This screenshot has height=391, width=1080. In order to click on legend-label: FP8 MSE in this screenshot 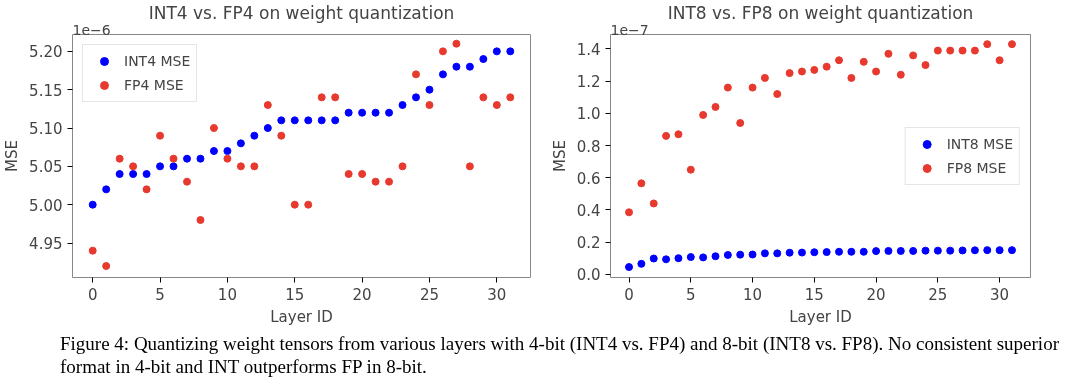, I will do `click(976, 167)`.